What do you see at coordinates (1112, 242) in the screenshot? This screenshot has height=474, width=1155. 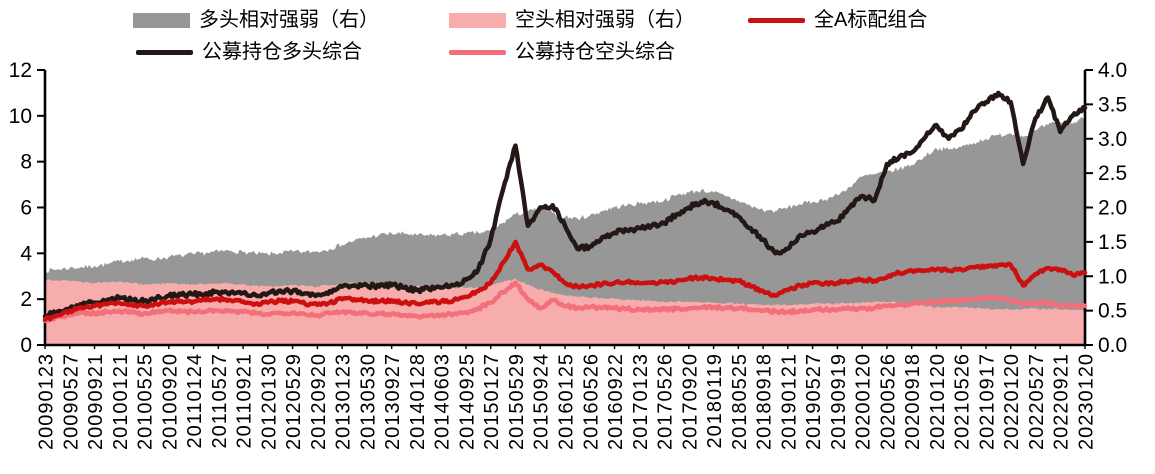 I see `svg-text: 1.5` at bounding box center [1112, 242].